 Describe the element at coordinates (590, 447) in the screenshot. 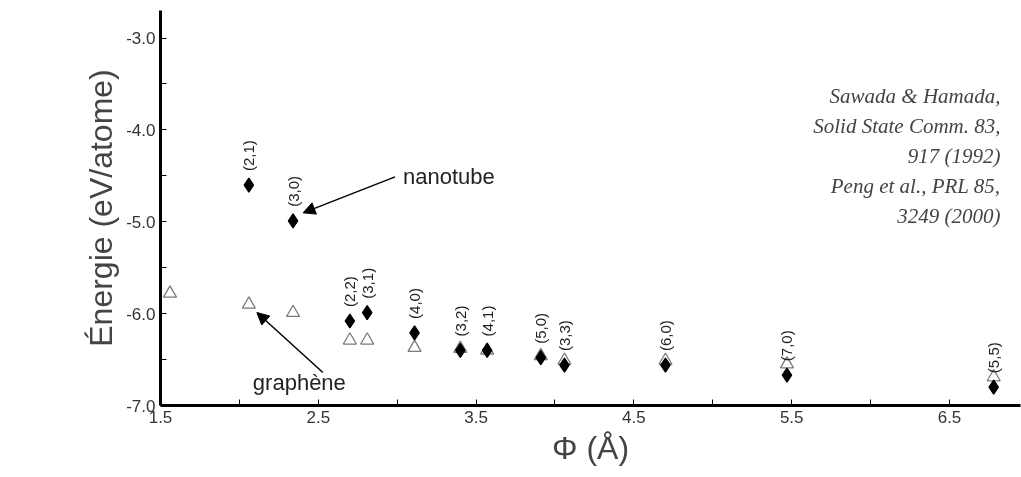

I see `x-axis-title: Φ (Å)` at that location.